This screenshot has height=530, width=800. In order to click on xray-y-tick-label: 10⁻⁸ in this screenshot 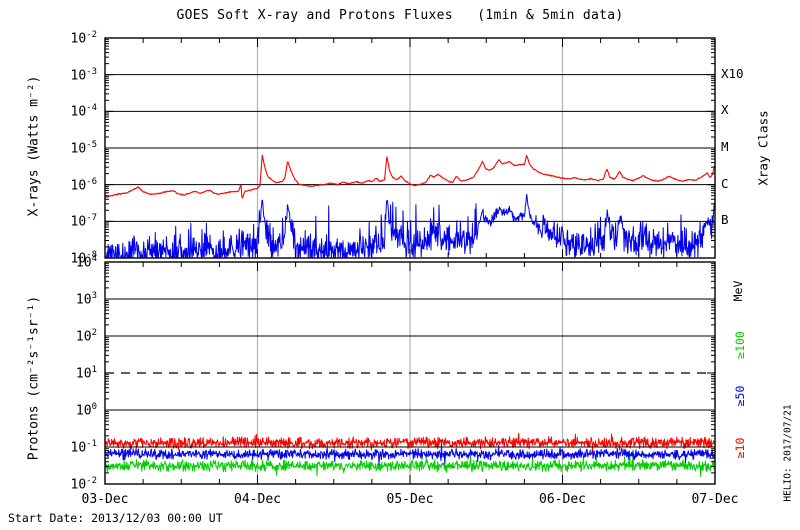, I will do `click(84, 258)`.